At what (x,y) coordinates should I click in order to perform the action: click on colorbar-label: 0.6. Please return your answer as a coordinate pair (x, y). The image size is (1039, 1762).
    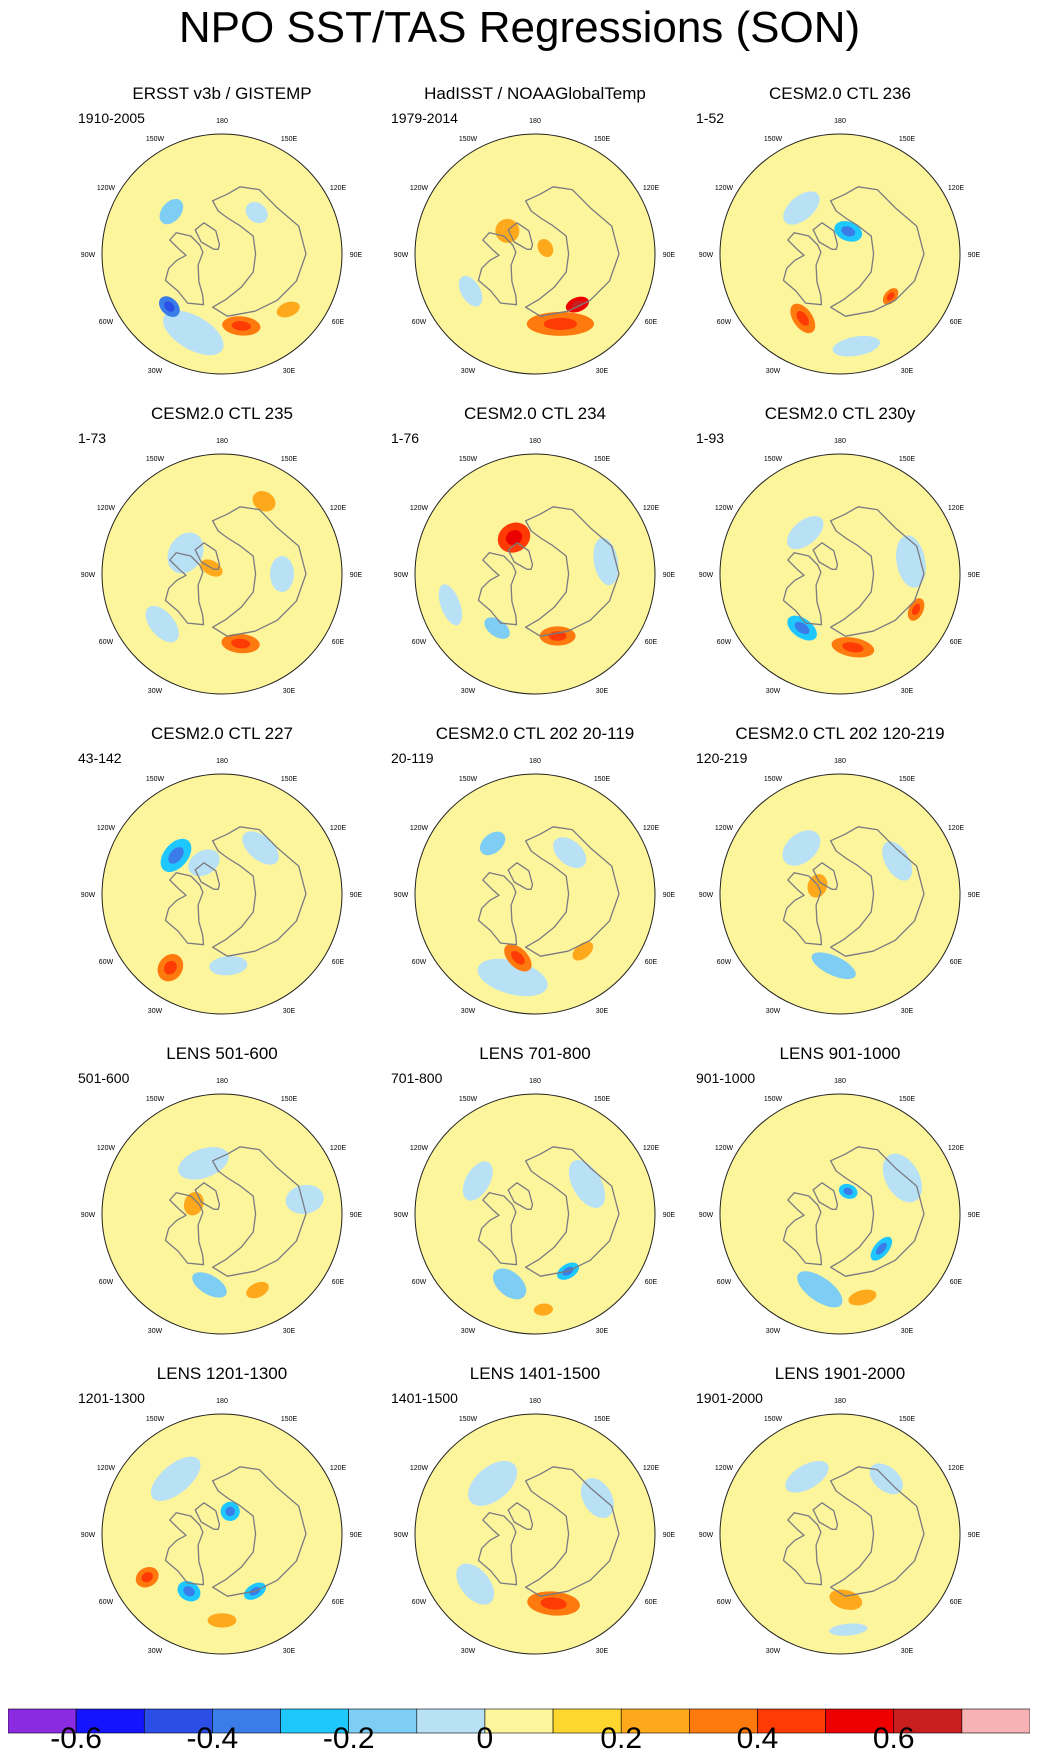
    Looking at the image, I should click on (893, 1738).